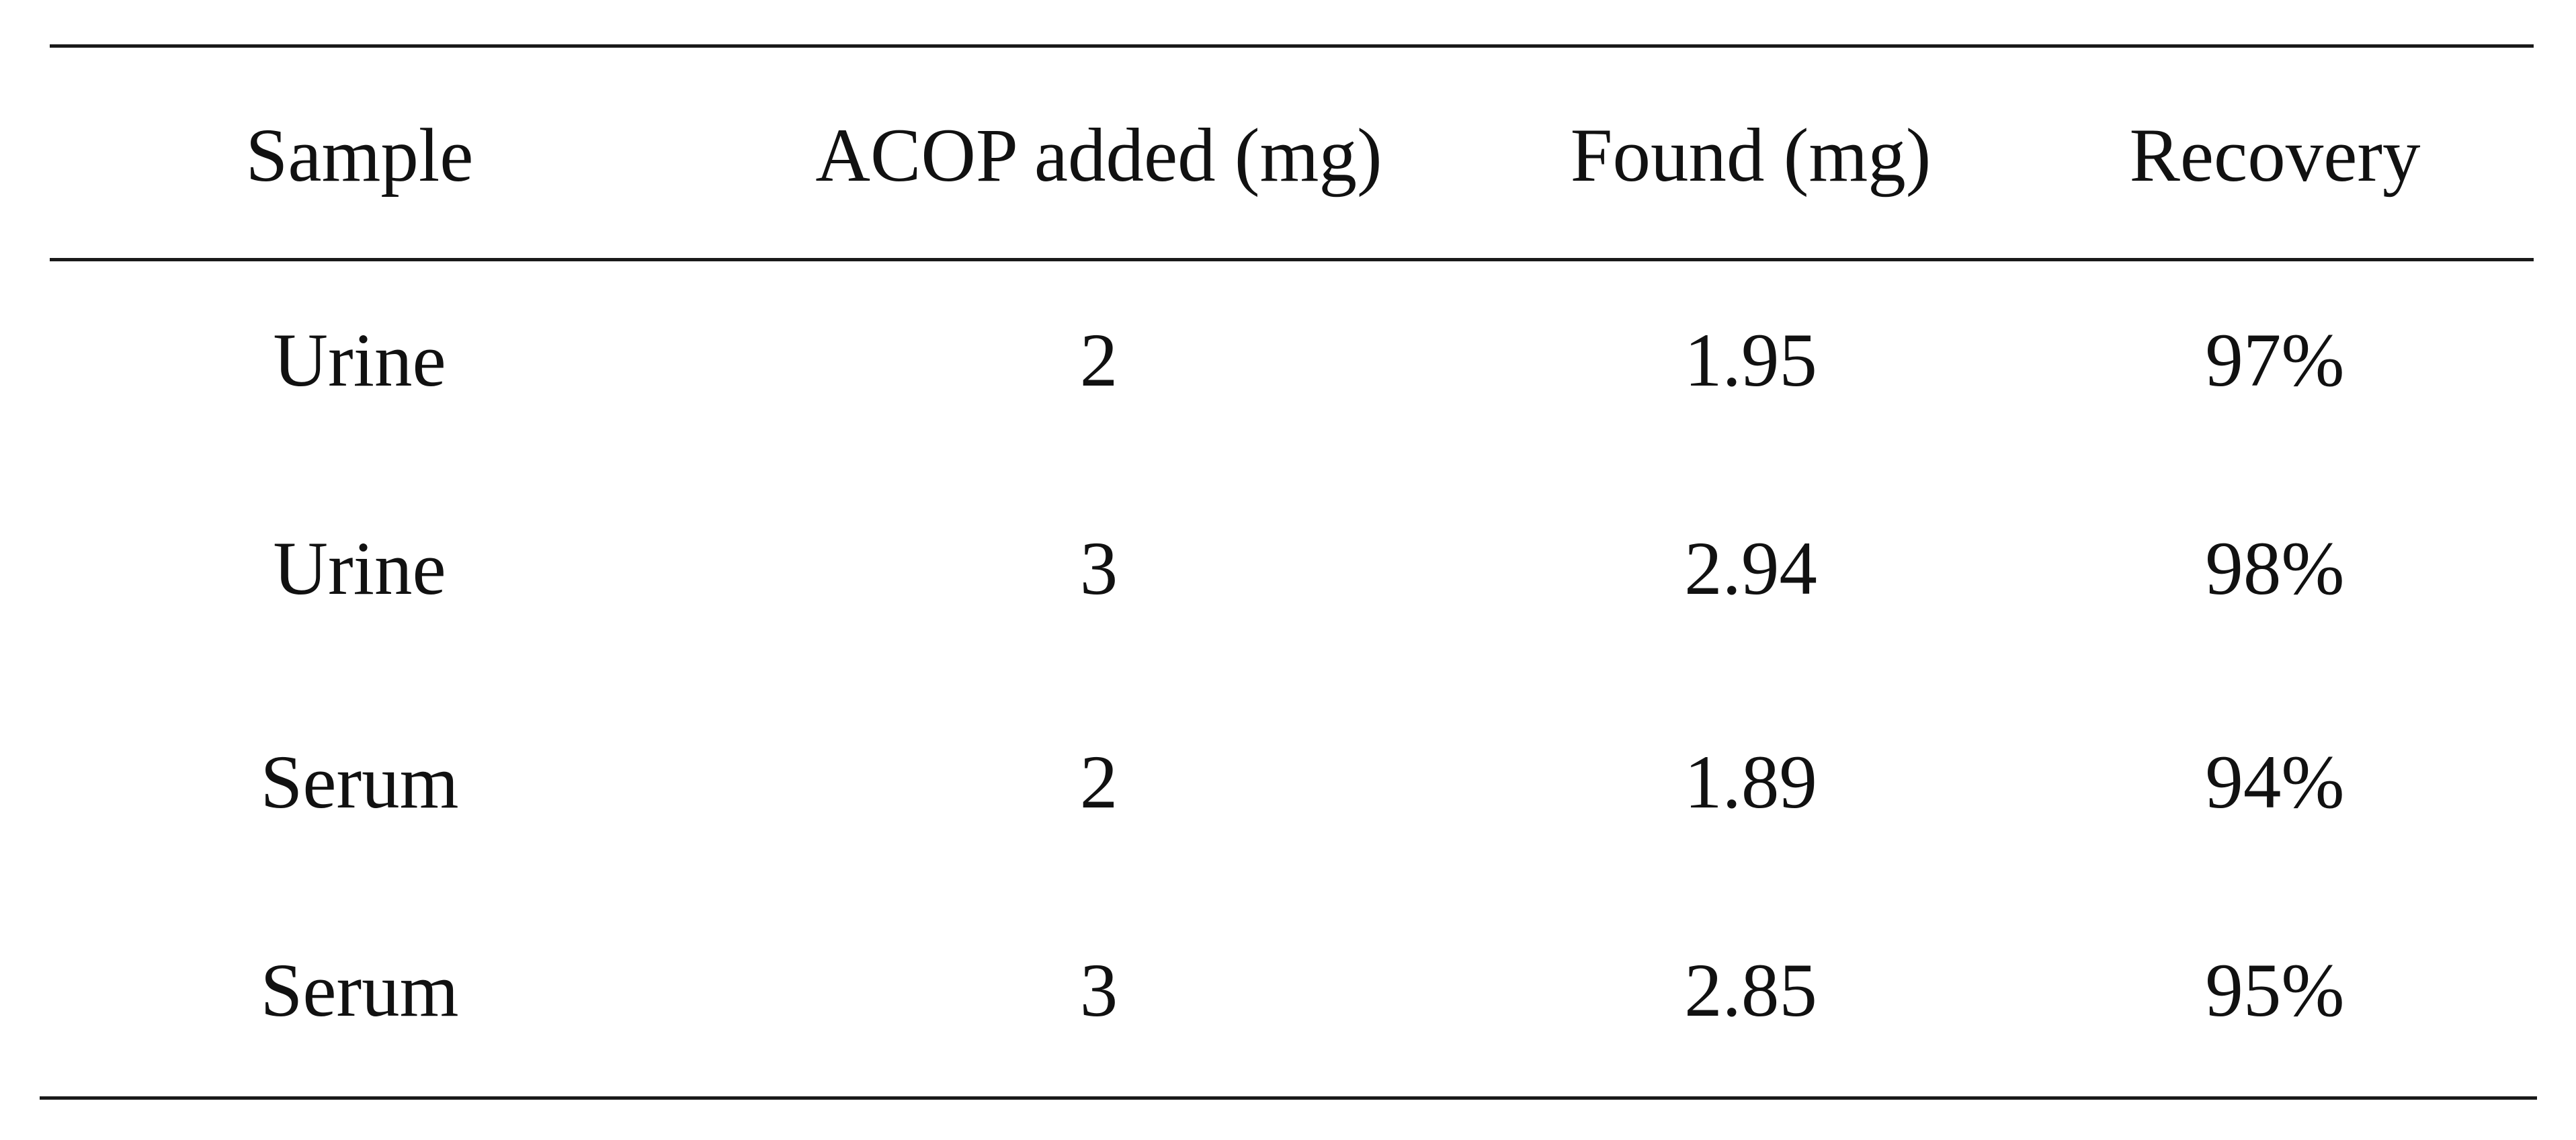  I want to click on column-header-recovery: Recovery, so click(2275, 156).